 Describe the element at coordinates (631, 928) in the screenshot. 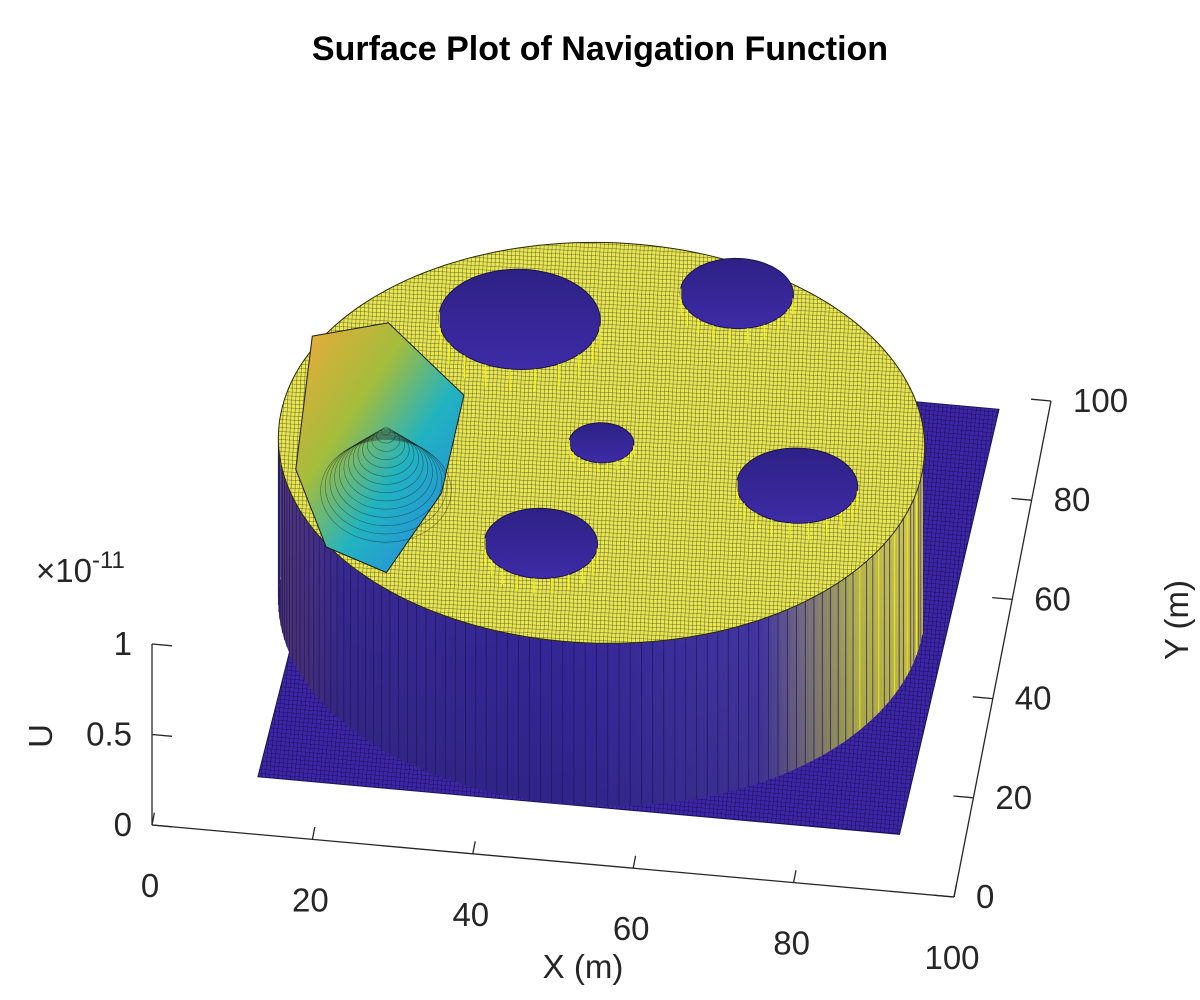

I see `x-tick-label: 60` at that location.